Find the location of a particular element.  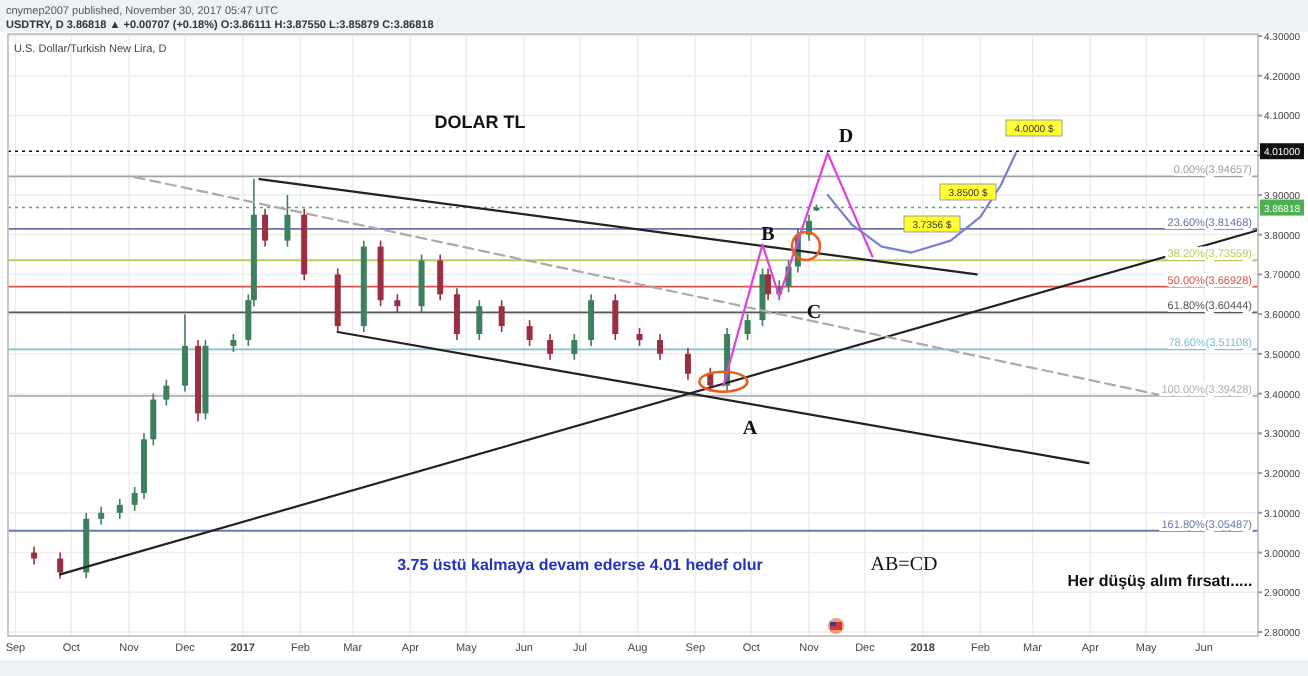

text: DOLAR TL is located at coordinates (480, 122).